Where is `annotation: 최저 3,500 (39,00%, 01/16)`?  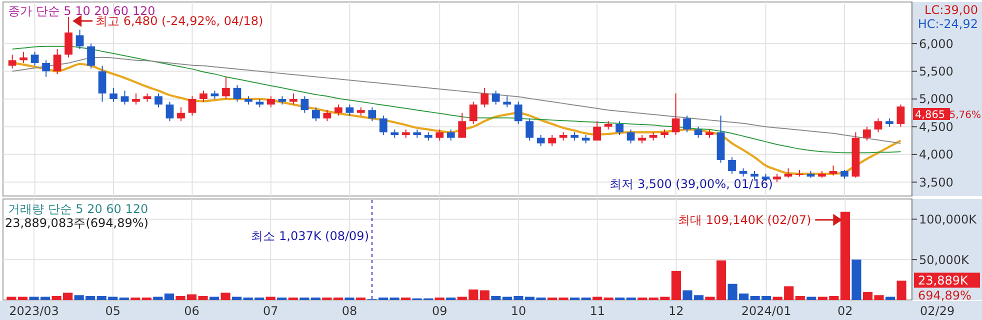 annotation: 최저 3,500 (39,00%, 01/16) is located at coordinates (691, 184).